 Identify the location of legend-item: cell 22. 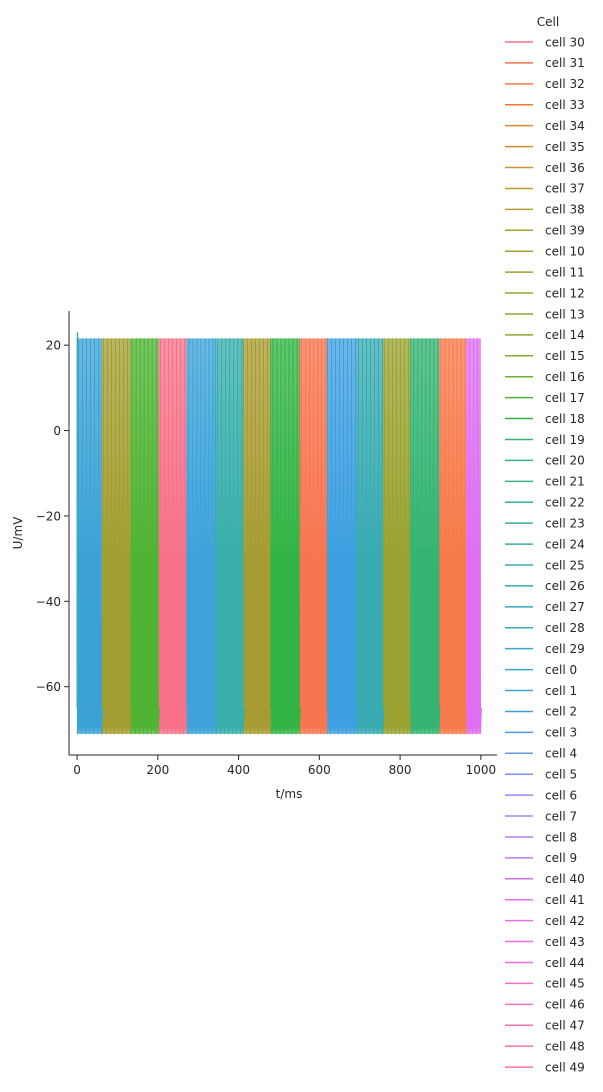
(545, 503).